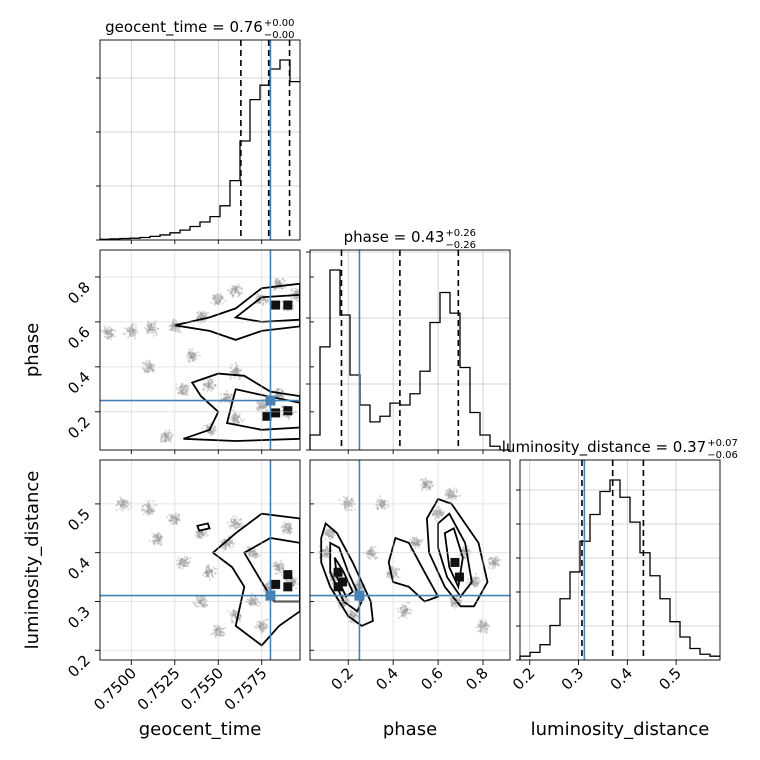 This screenshot has height=760, width=760. Describe the element at coordinates (79, 293) in the screenshot. I see `y-tick-label-phase-3: 0.8` at that location.